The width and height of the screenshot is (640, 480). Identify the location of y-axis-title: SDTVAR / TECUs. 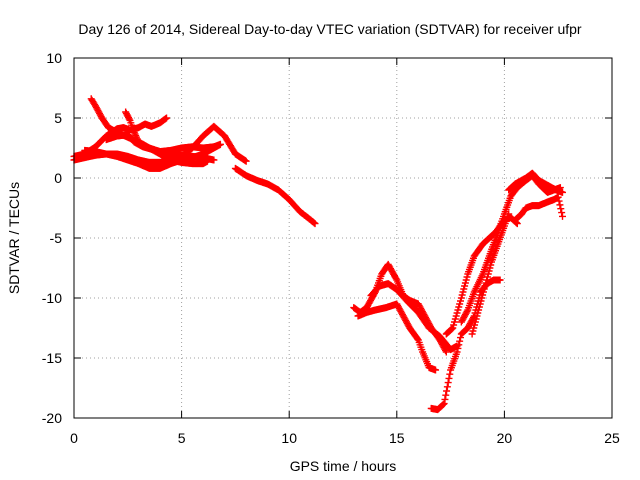
(14, 238).